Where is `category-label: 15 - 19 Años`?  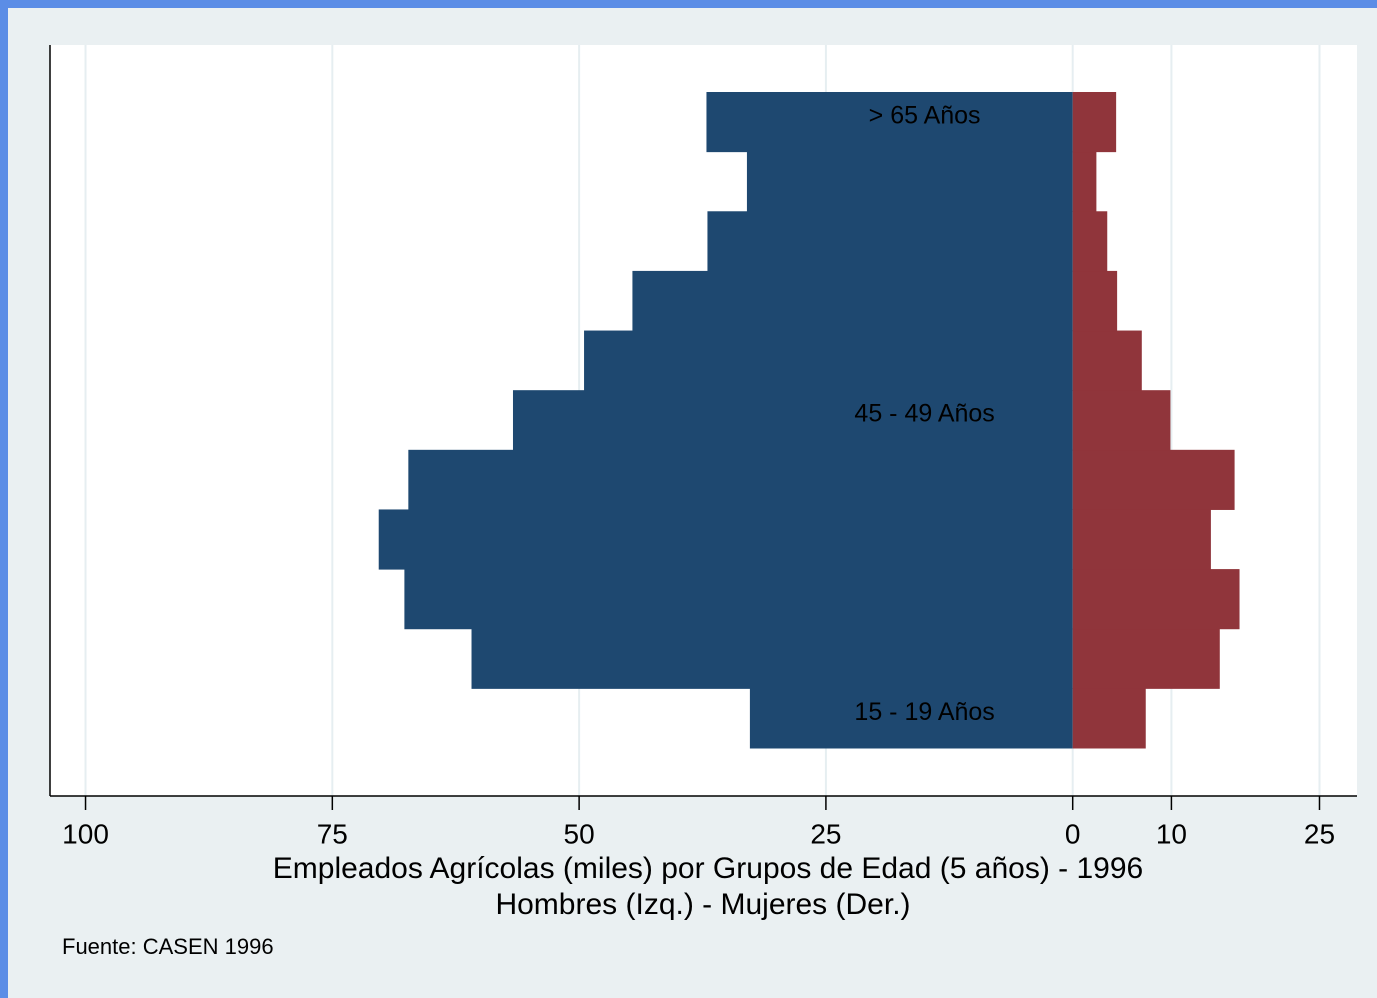 category-label: 15 - 19 Años is located at coordinates (924, 712).